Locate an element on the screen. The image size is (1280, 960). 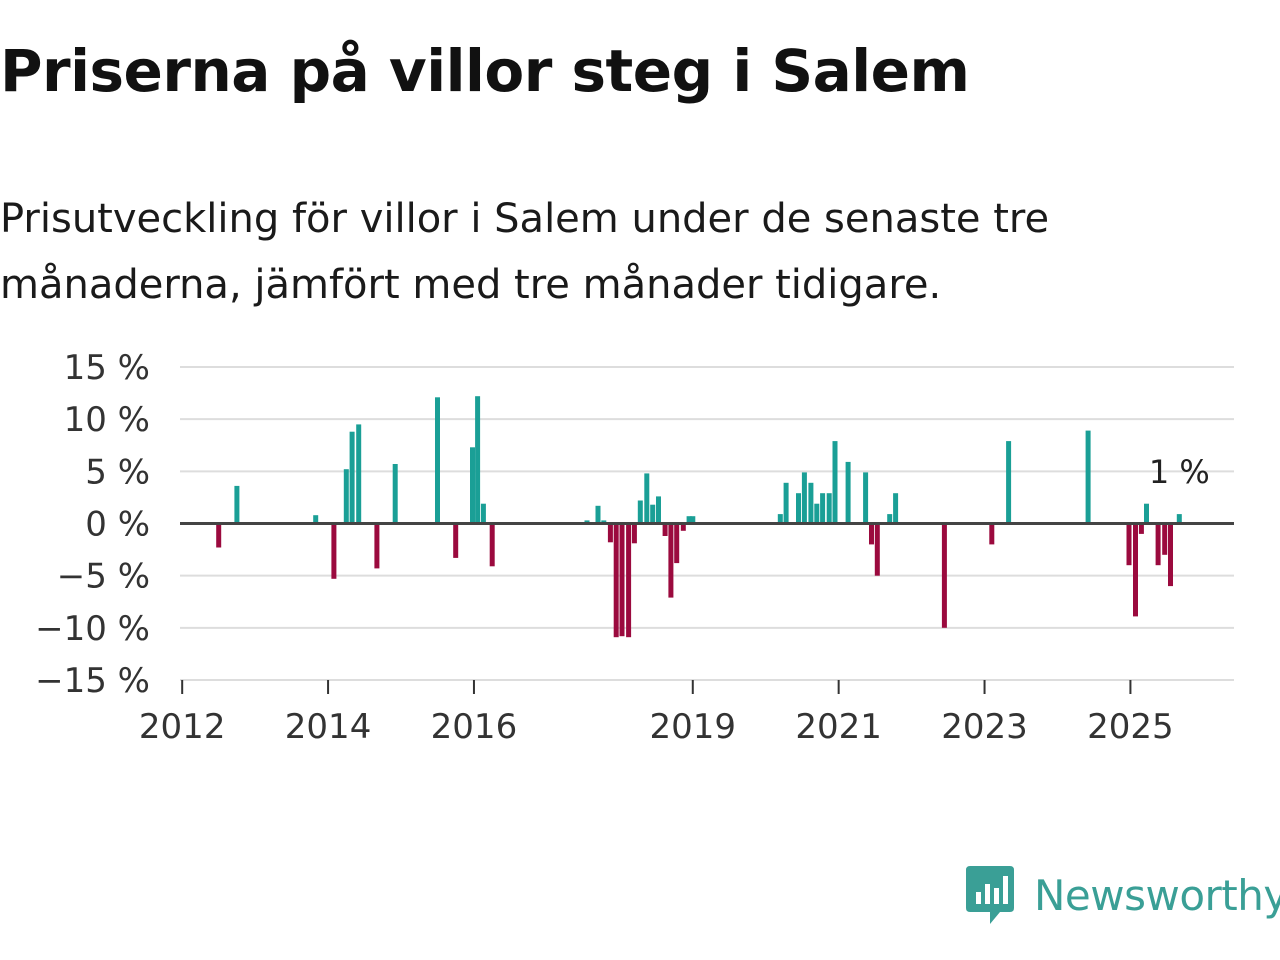
y-tick-label: −5 % is located at coordinates (103, 577).